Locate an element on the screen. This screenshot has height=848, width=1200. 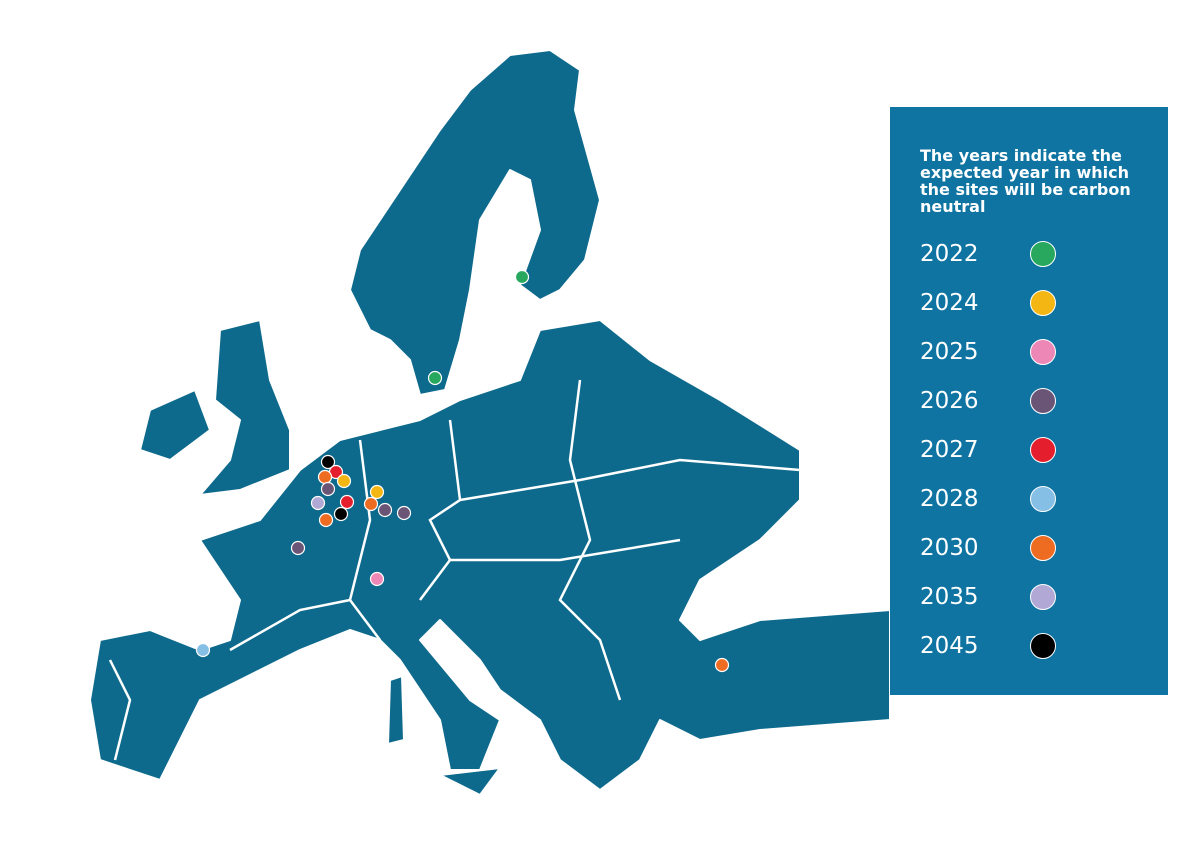
legend-item: 2035 is located at coordinates (1034, 596).